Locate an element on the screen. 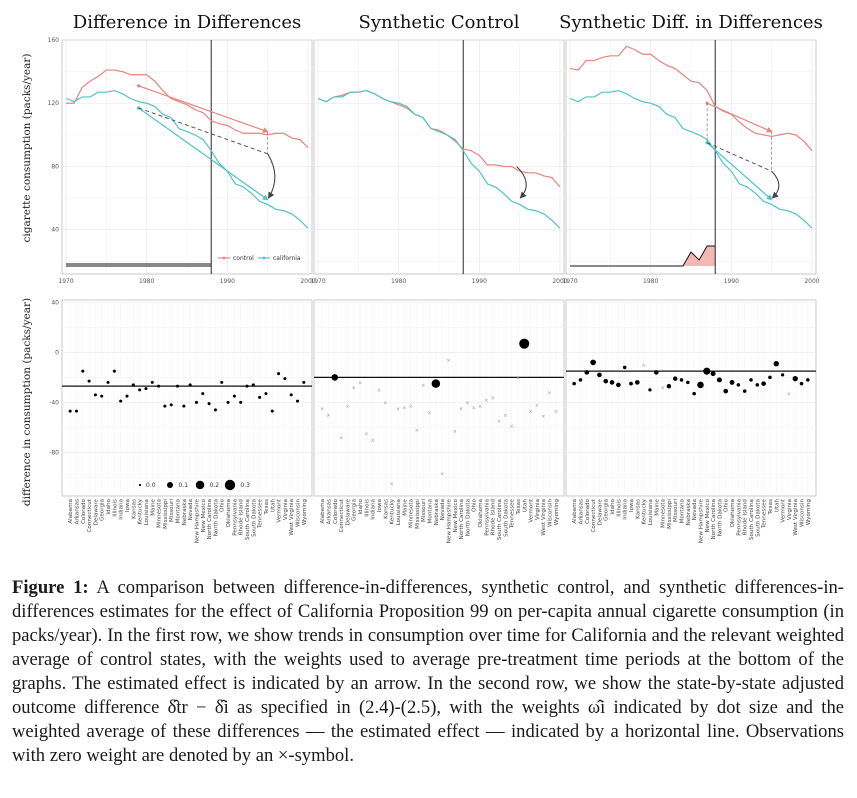 Image resolution: width=857 pixels, height=798 pixels. state-label: Louisiana is located at coordinates (147, 512).